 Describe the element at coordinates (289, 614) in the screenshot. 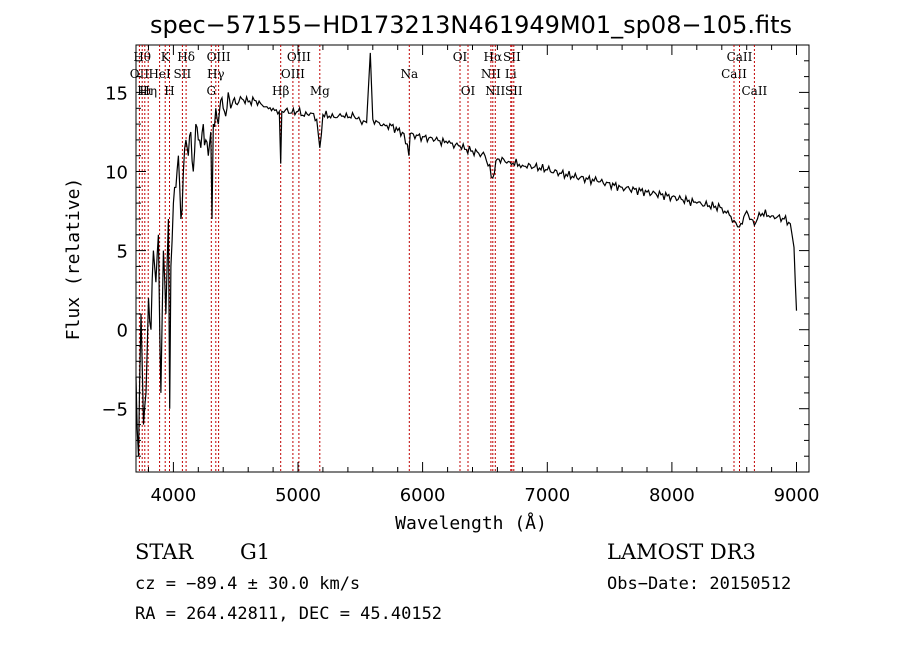

I see `coordinates-text: RA = 264.42811, DEC = 45.40152` at that location.